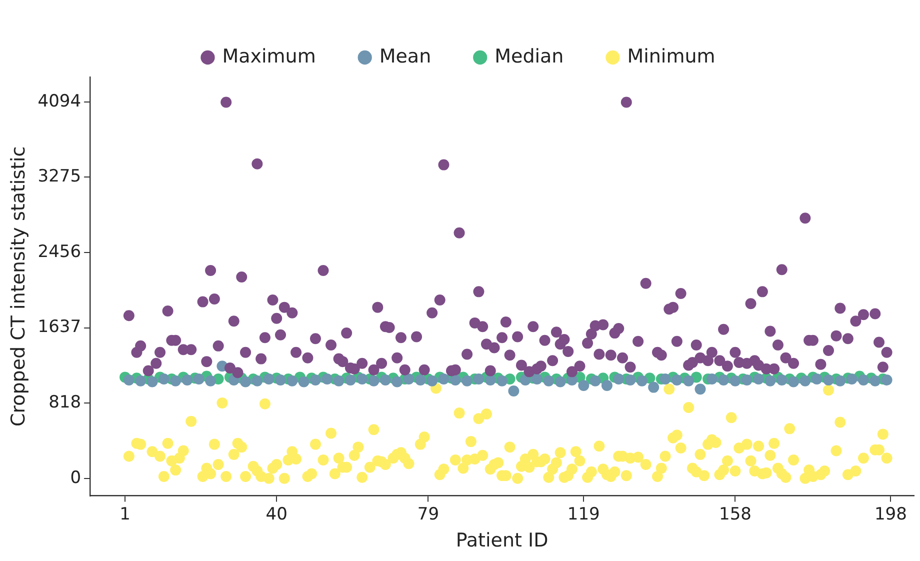 This screenshot has height=561, width=920. I want to click on y-tick-label: 818, so click(65, 402).